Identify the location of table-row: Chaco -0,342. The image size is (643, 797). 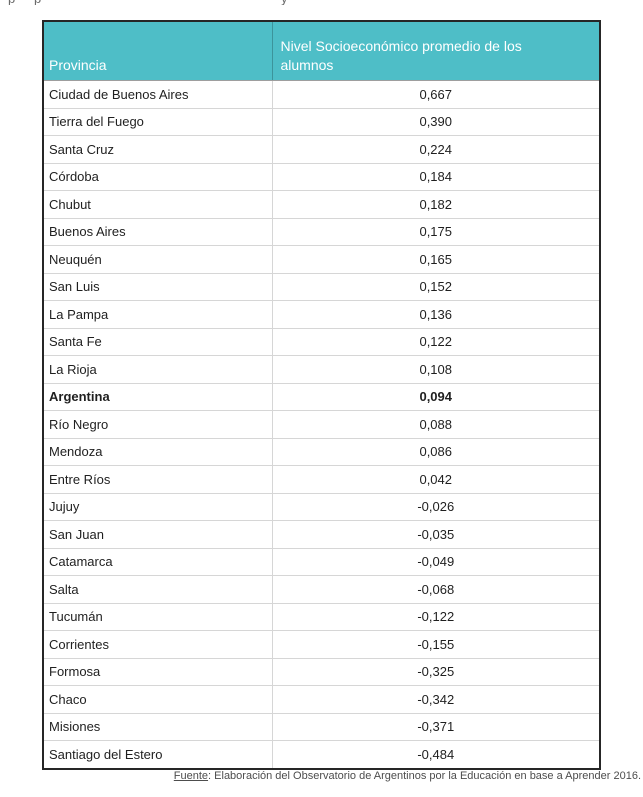
(321, 699).